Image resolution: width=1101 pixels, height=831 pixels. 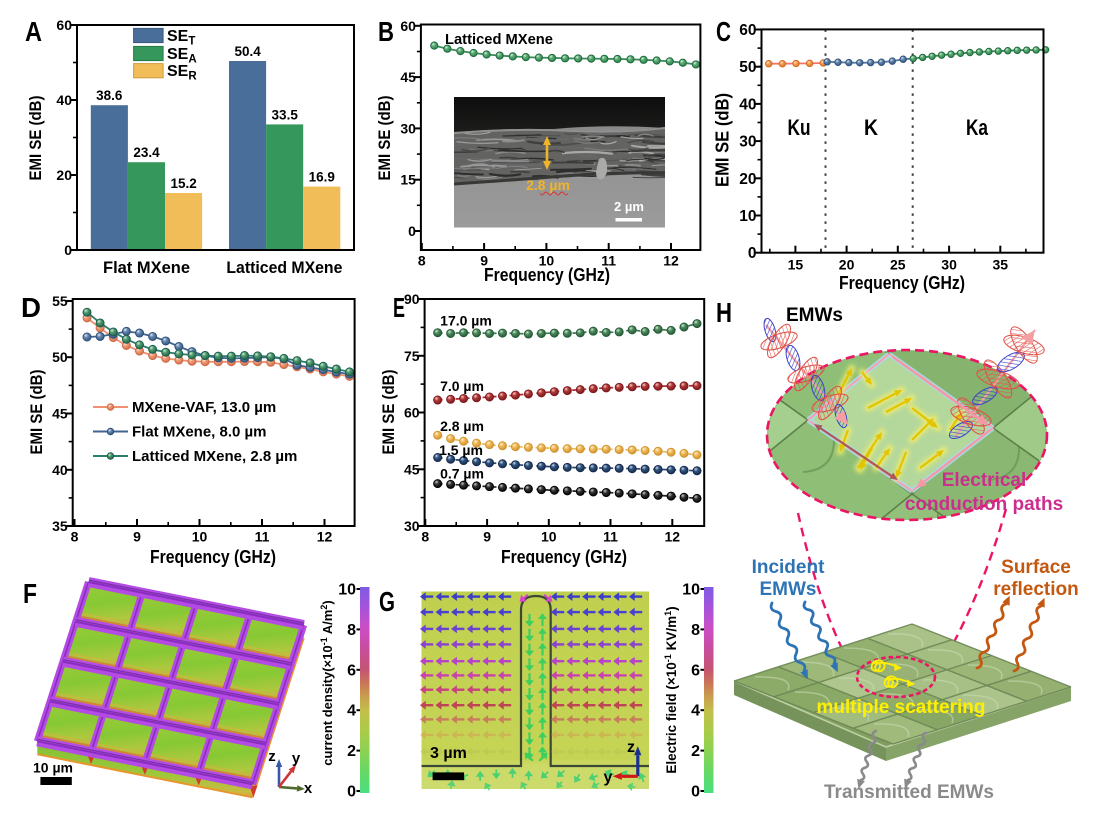 I want to click on svg-text: MXene-VAF, 13.0 µm, so click(x=204, y=407).